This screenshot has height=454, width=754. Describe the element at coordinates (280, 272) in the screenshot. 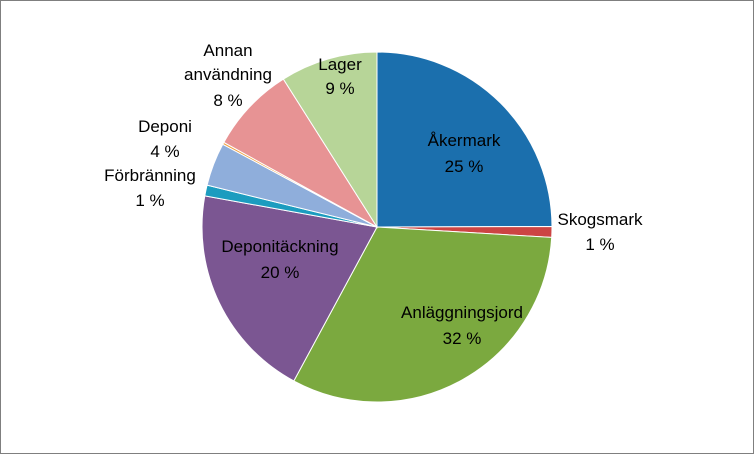

I see `label-deponitackning-value: 20 %` at that location.